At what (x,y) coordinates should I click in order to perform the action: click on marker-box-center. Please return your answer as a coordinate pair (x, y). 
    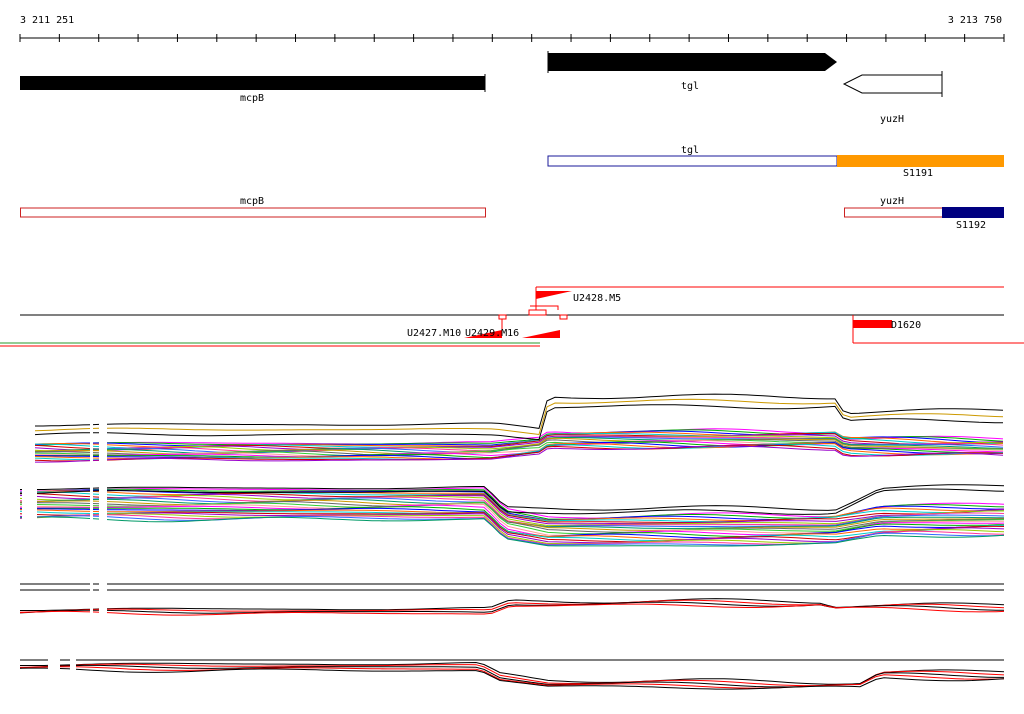
    Looking at the image, I should click on (537, 312).